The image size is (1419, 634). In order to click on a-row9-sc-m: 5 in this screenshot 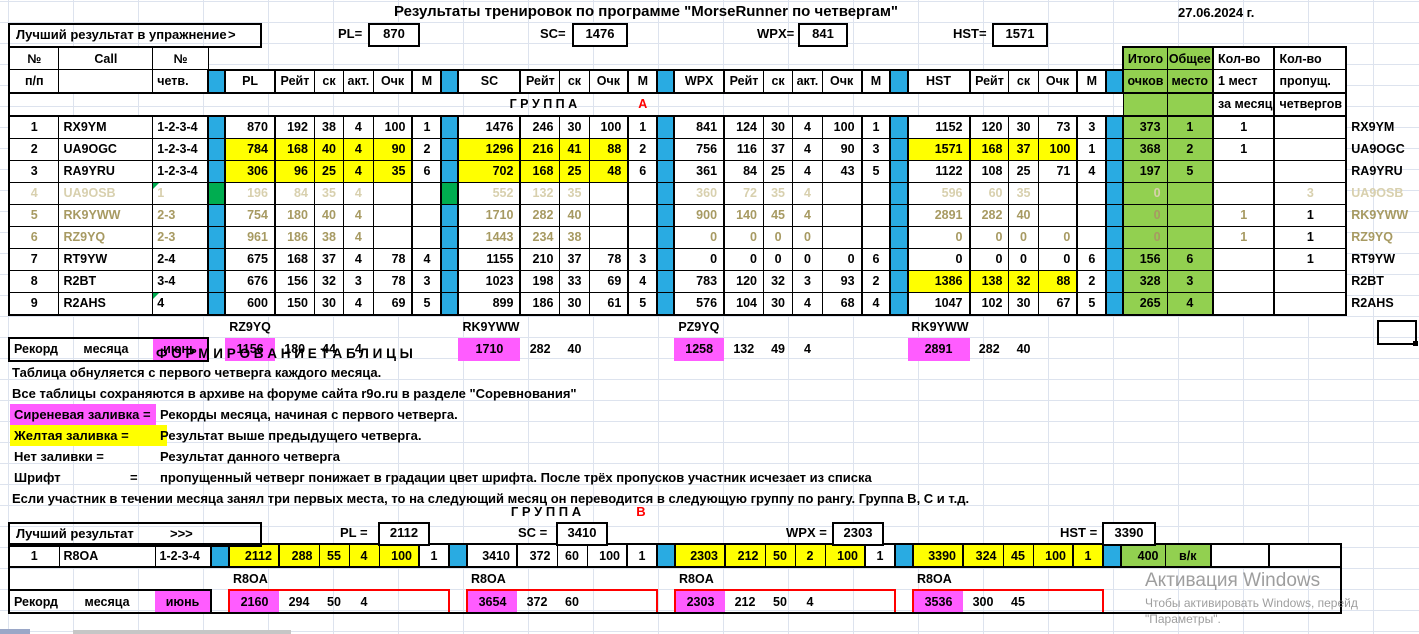, I will do `click(642, 303)`.